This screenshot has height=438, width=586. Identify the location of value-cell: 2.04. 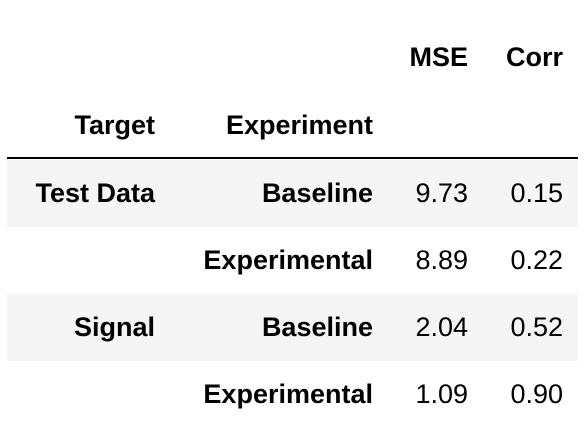
(441, 327).